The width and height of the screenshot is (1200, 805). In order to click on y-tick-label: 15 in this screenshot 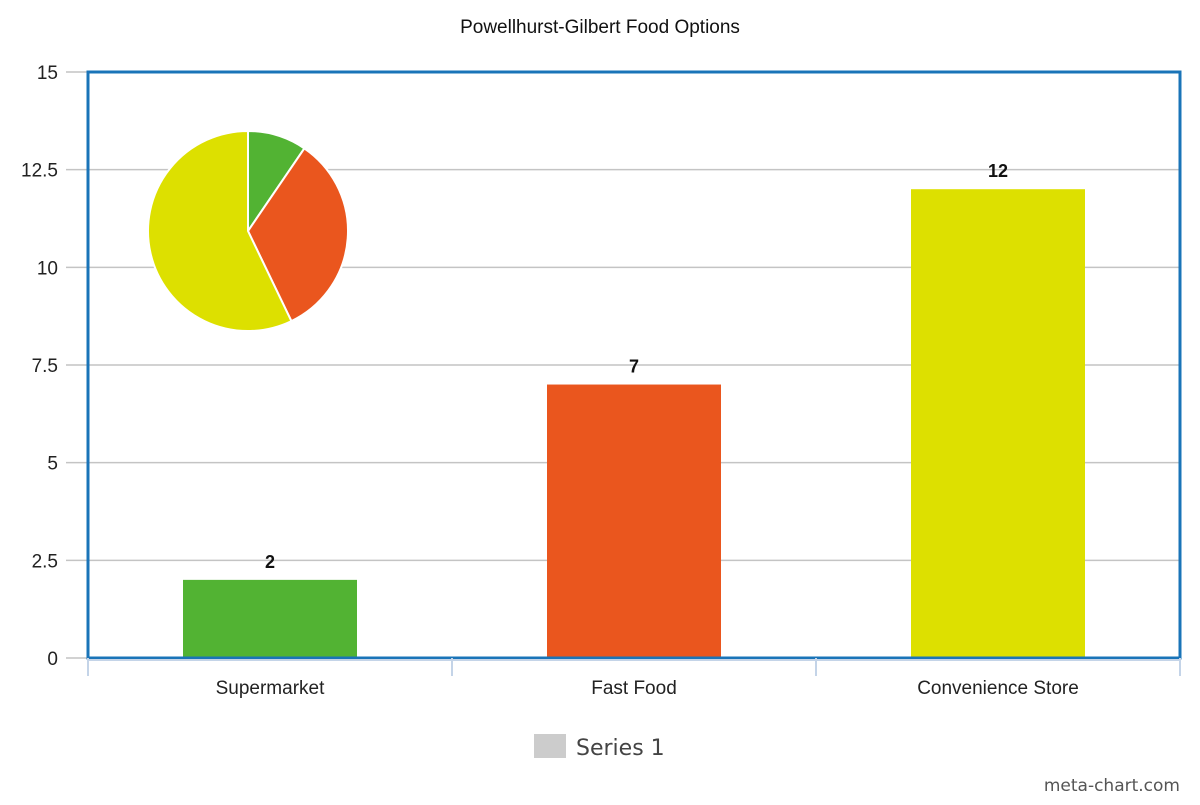, I will do `click(47, 73)`.